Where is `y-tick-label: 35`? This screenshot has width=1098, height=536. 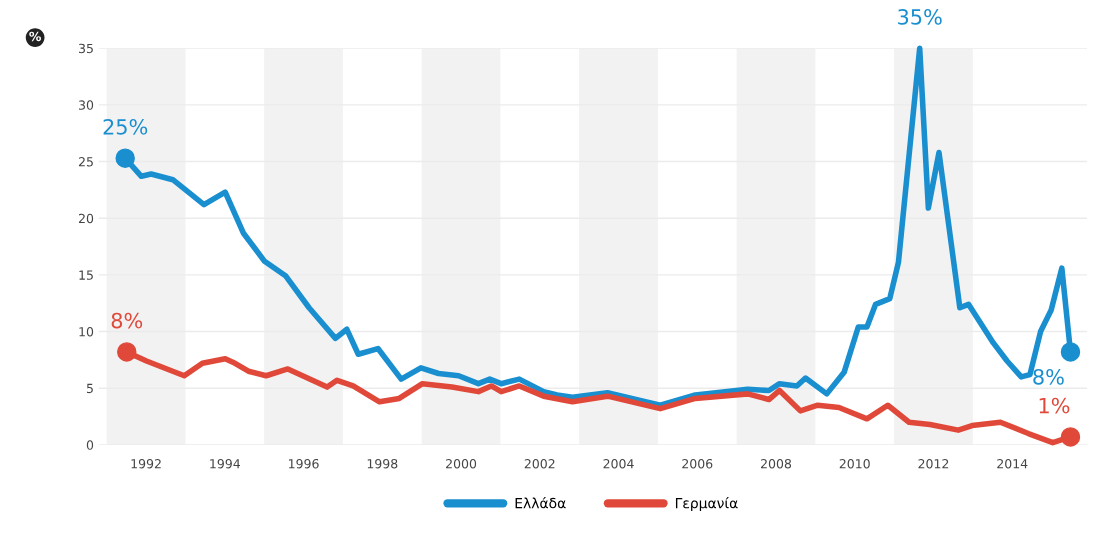 y-tick-label: 35 is located at coordinates (86, 48).